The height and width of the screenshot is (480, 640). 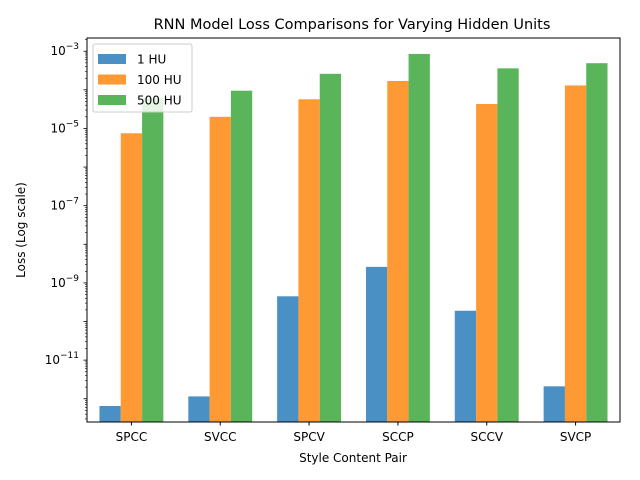 I want to click on legend-swatch-500-hu, so click(x=112, y=100).